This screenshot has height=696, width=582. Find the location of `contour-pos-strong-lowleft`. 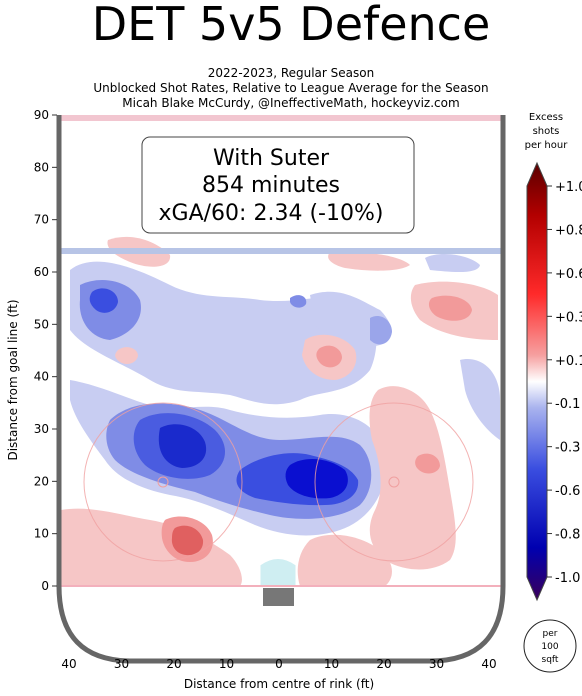

contour-pos-strong-lowleft is located at coordinates (187, 540).